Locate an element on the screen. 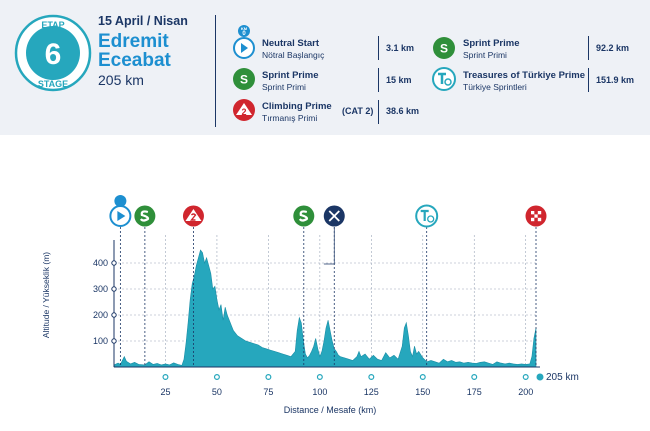  legend-climb-category: (CAT 2) is located at coordinates (358, 111).